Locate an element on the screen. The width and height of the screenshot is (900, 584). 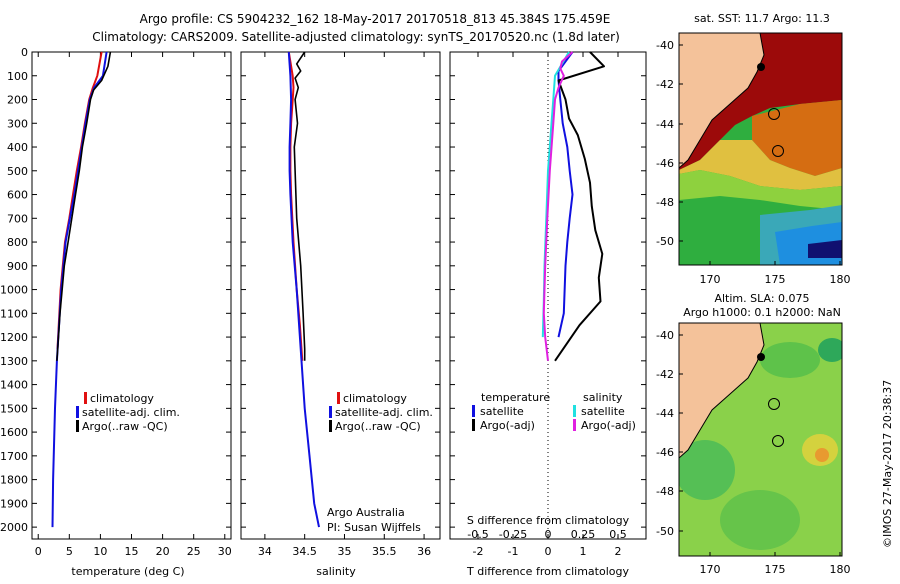
legend-swatch-t-satellite is located at coordinates (473, 411).